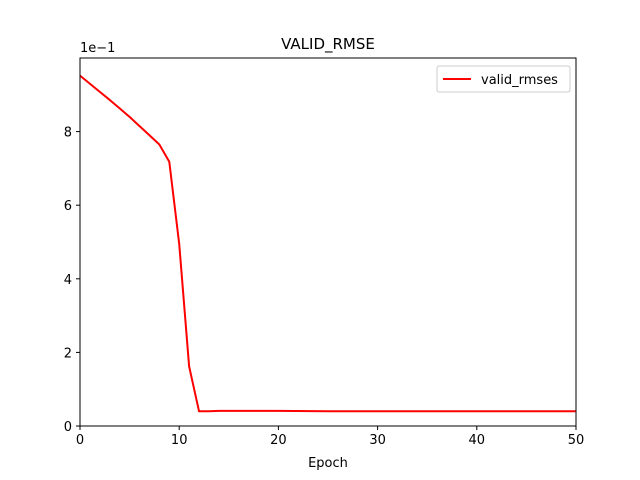 The image size is (640, 480). What do you see at coordinates (519, 80) in the screenshot?
I see `legend-label-valid-rmses: valid_rmses` at bounding box center [519, 80].